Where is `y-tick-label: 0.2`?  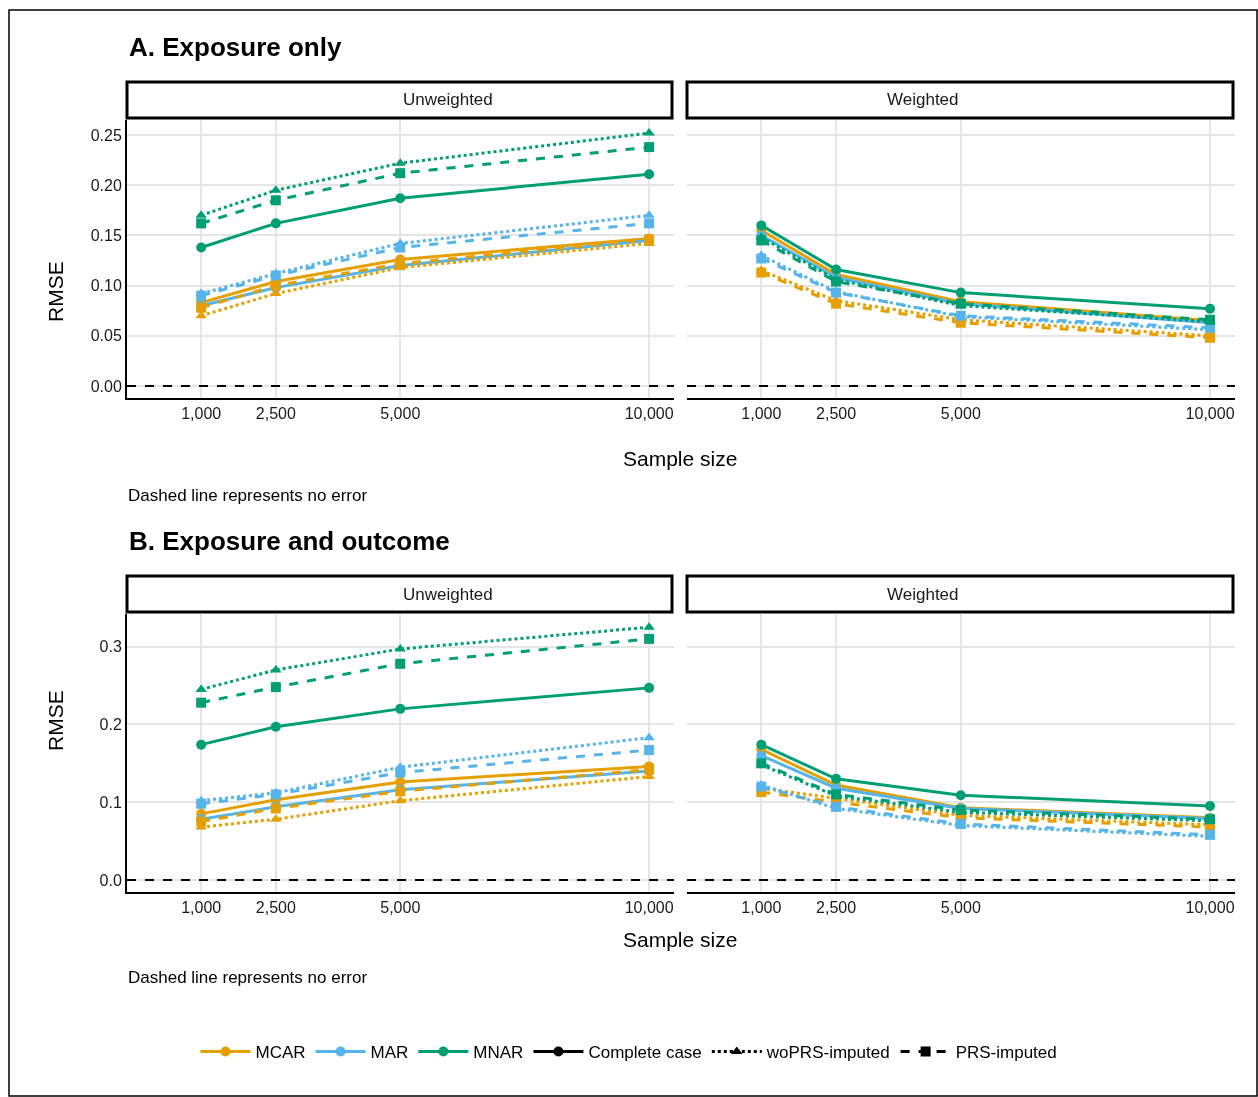 y-tick-label: 0.2 is located at coordinates (110, 725).